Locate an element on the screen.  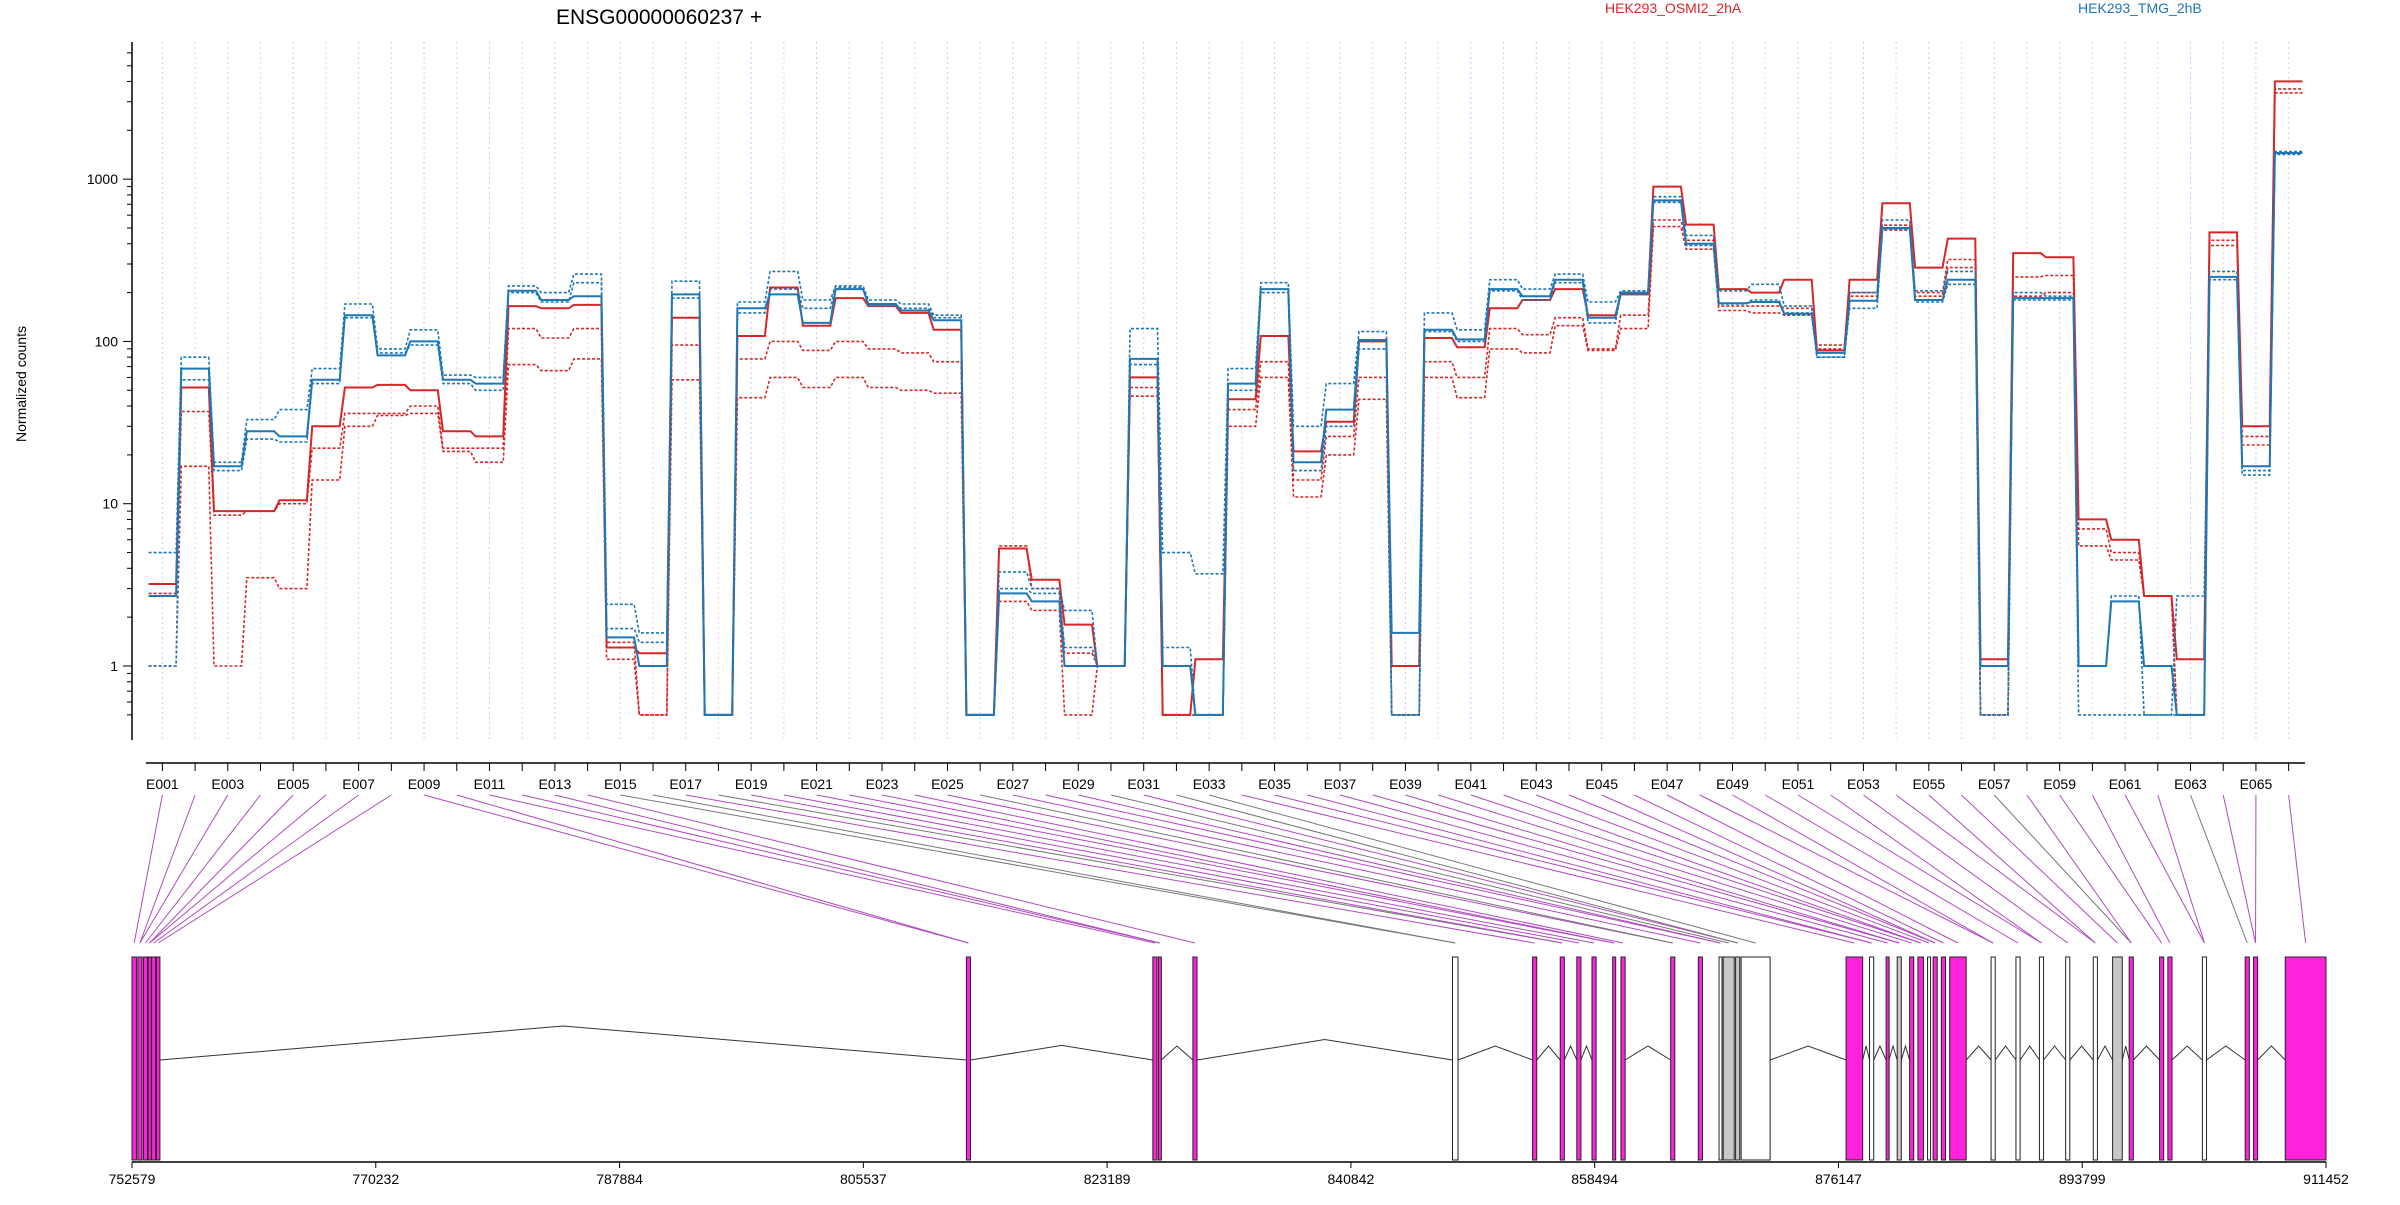
x-tick-label: E059 is located at coordinates (2059, 784).